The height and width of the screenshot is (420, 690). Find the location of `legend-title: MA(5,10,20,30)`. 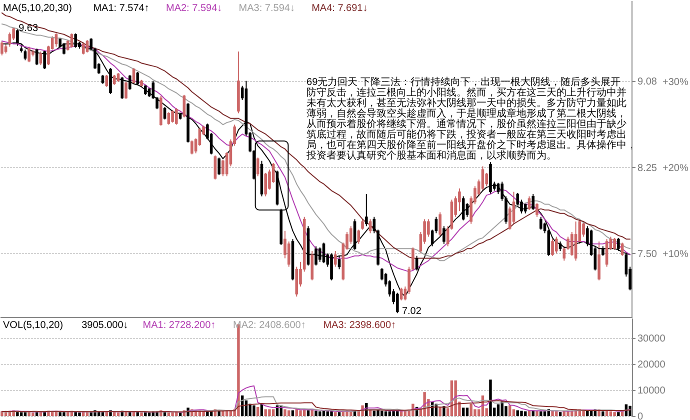

legend-title: MA(5,10,20,30) is located at coordinates (37, 8).